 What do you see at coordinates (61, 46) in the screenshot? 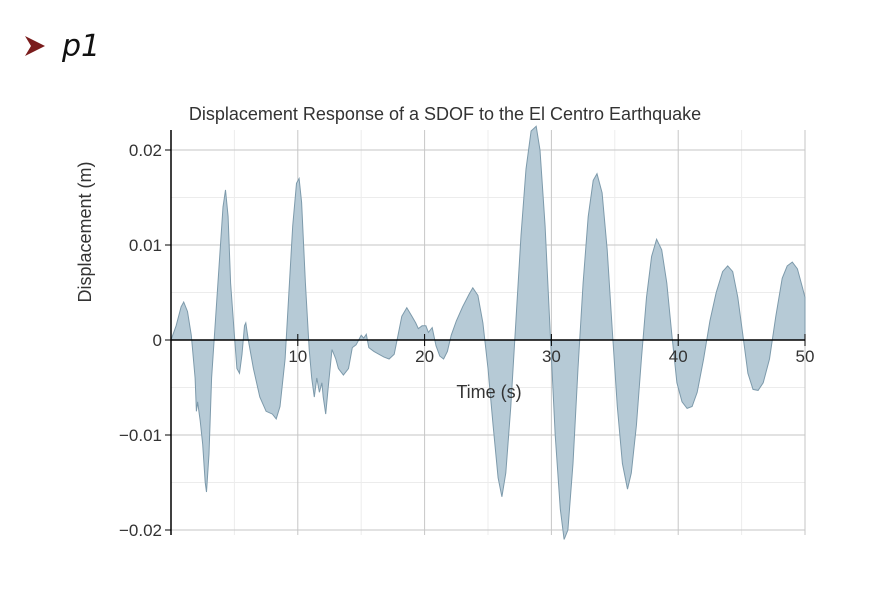
I see `prompt-row: p1` at bounding box center [61, 46].